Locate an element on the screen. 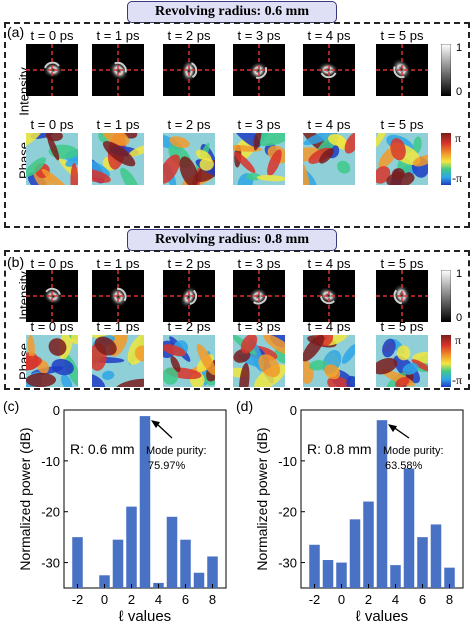  intensity-colorbar-max: 1 is located at coordinates (459, 48).